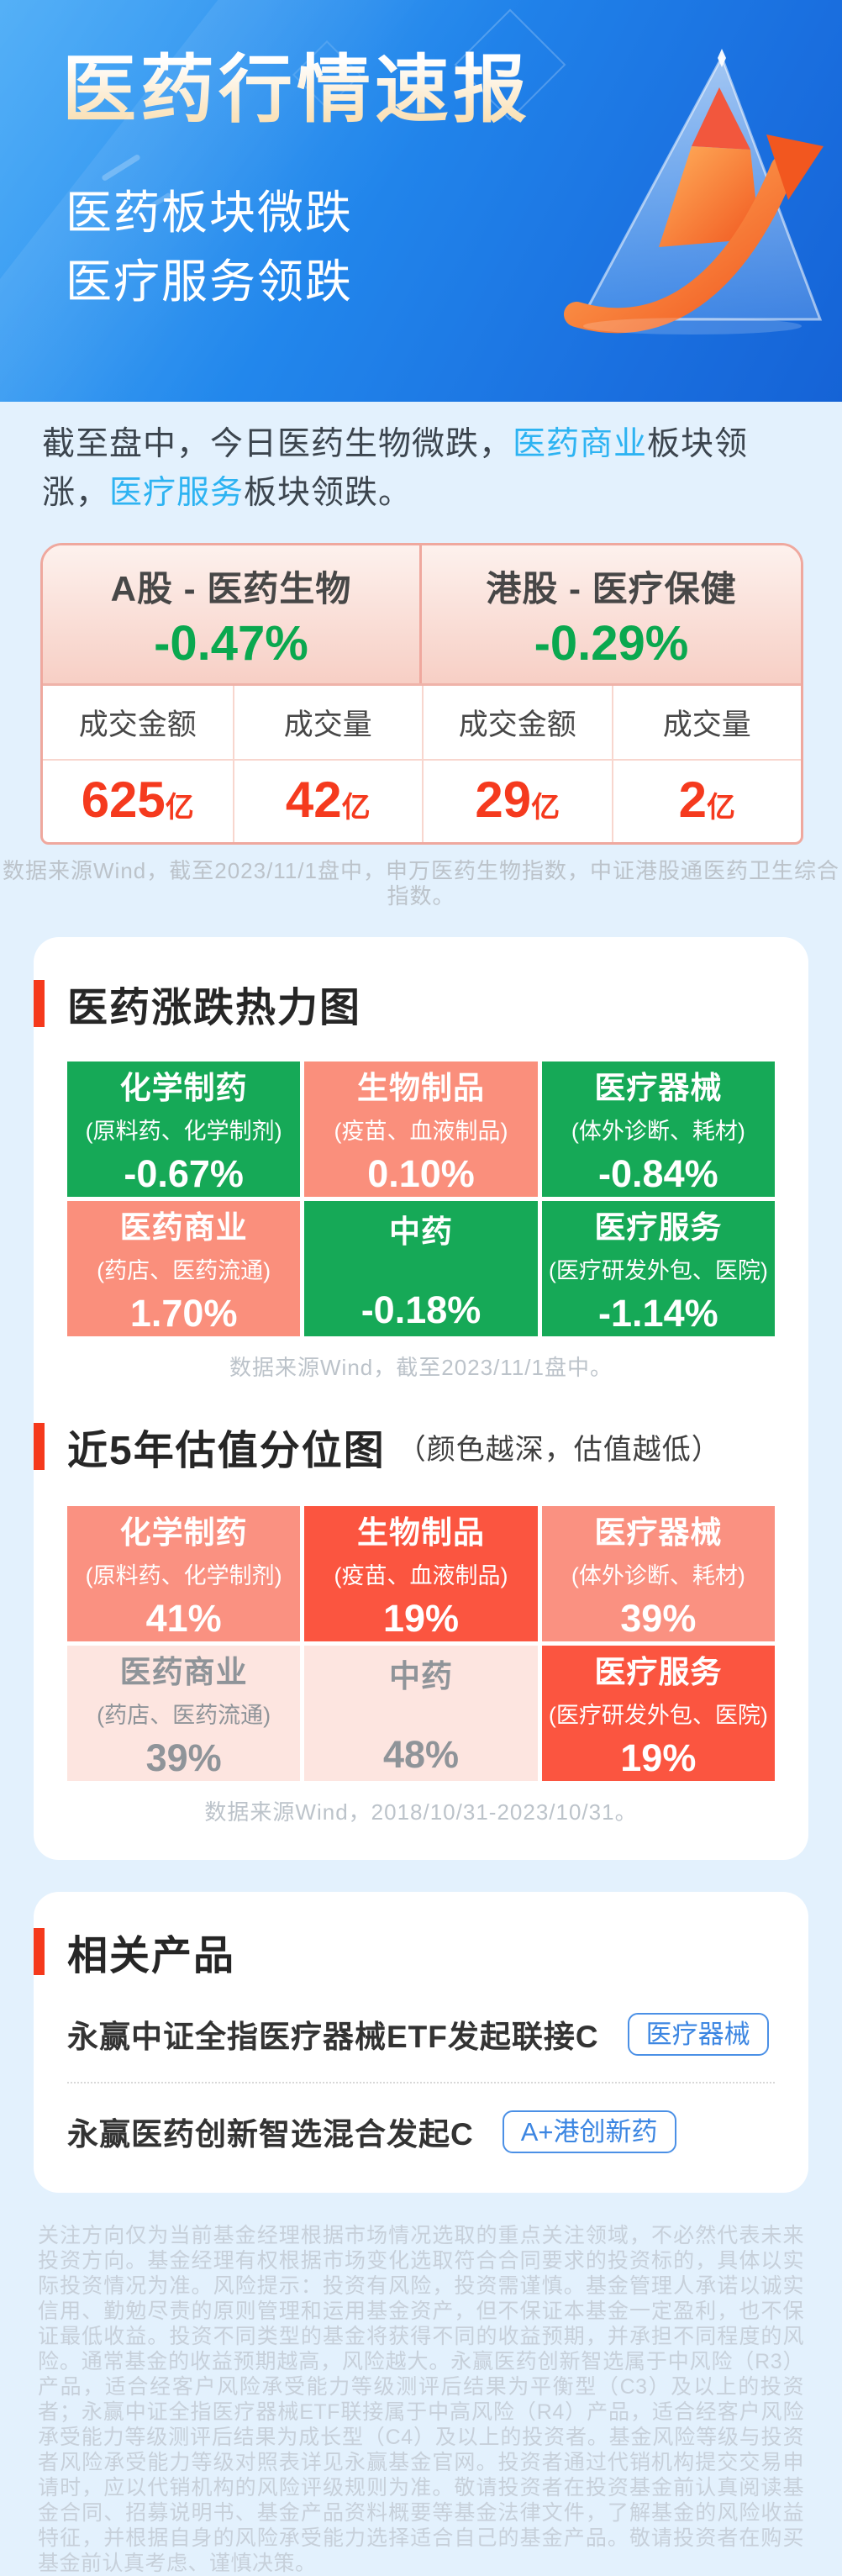 Image resolution: width=842 pixels, height=2576 pixels. Describe the element at coordinates (151, 1956) in the screenshot. I see `section-title-text: 相关产品` at that location.